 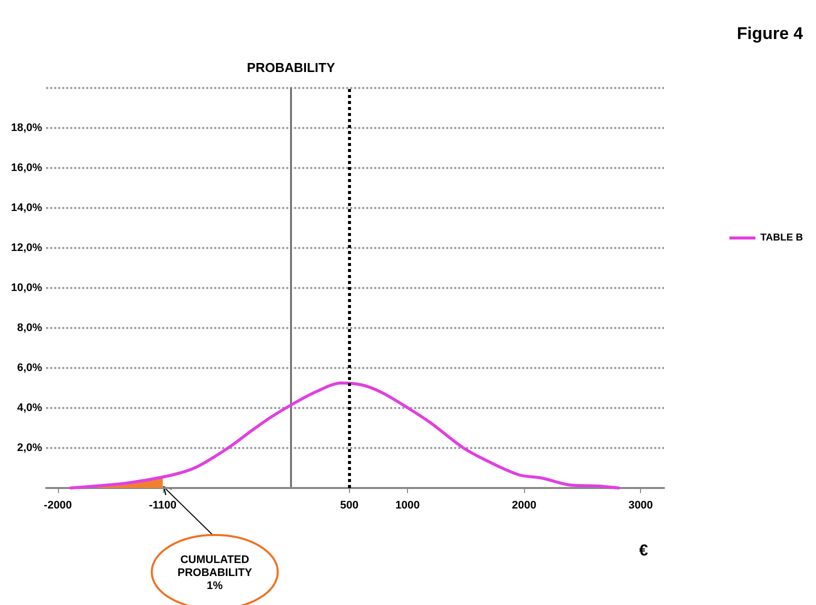 What do you see at coordinates (29, 408) in the screenshot?
I see `y-tick-label: 4,0%` at bounding box center [29, 408].